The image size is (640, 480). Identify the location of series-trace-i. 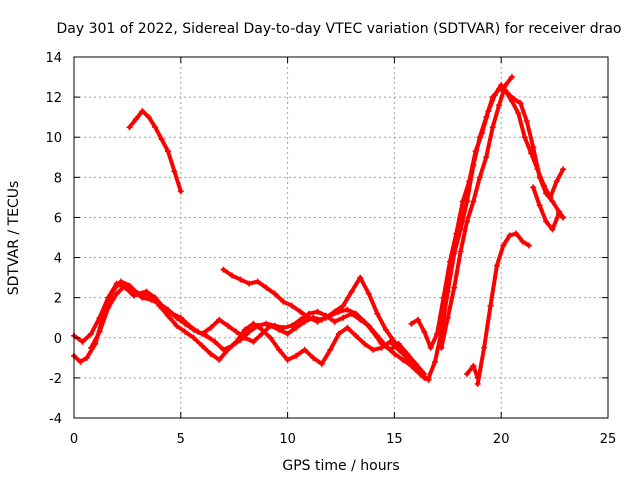
(503, 308).